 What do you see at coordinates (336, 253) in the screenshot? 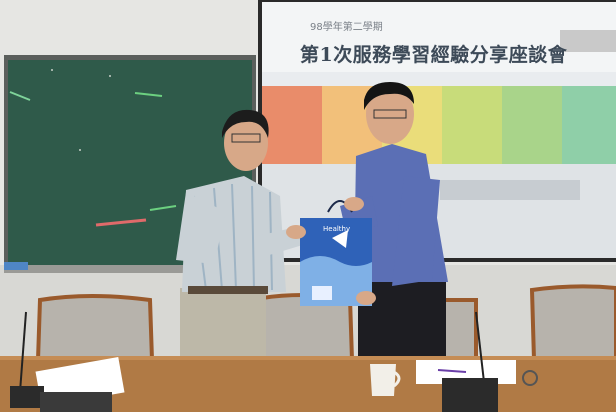
I see `gift-bag` at bounding box center [336, 253].